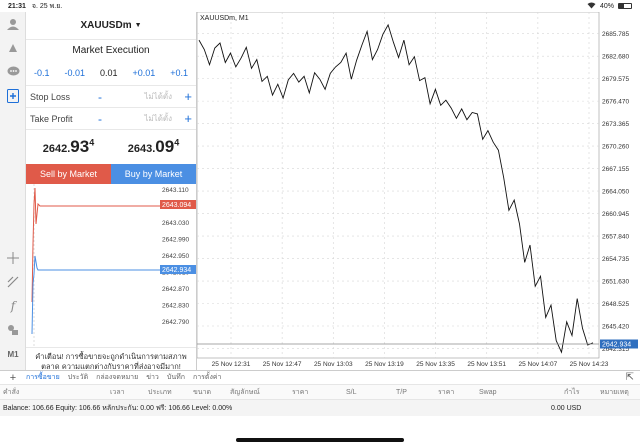 The height and width of the screenshot is (447, 640). I want to click on tick-price-label: 2642.990, so click(175, 240).